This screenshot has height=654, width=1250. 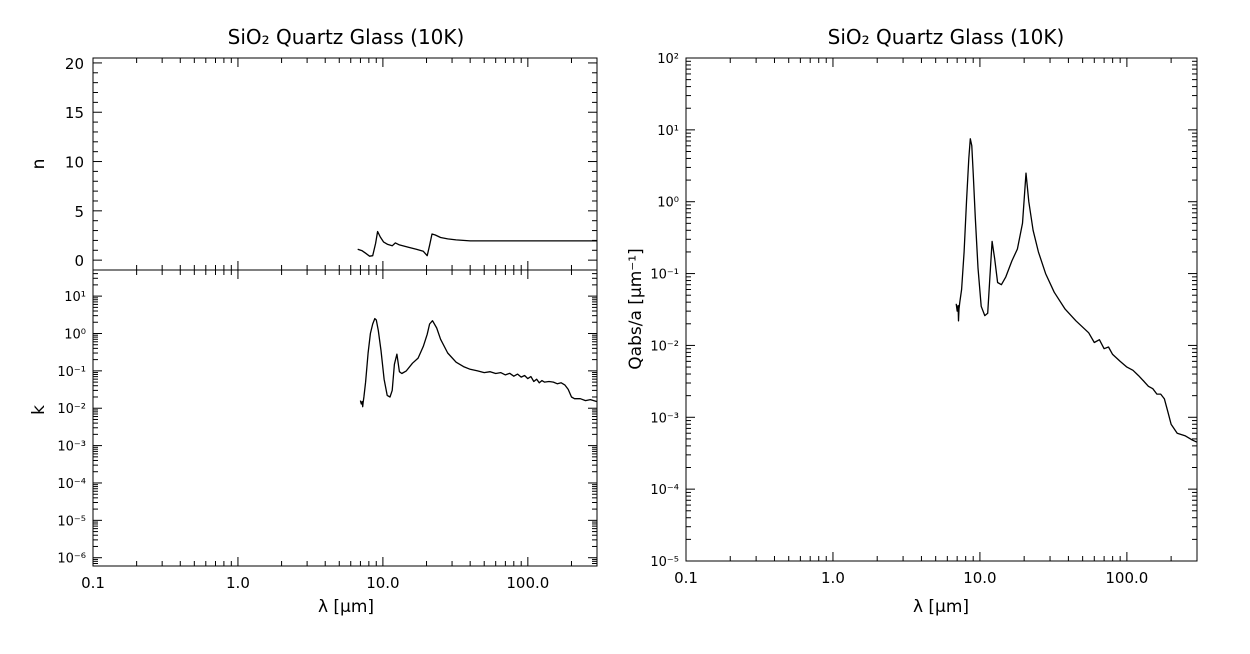 I want to click on left-bottom-k-curve, so click(x=478, y=362).